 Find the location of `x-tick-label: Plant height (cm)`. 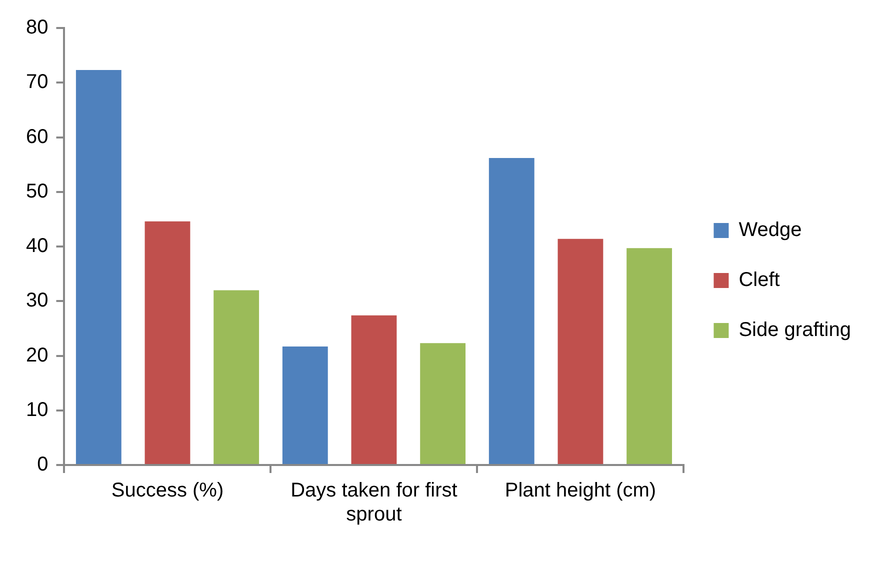

x-tick-label: Plant height (cm) is located at coordinates (580, 491).